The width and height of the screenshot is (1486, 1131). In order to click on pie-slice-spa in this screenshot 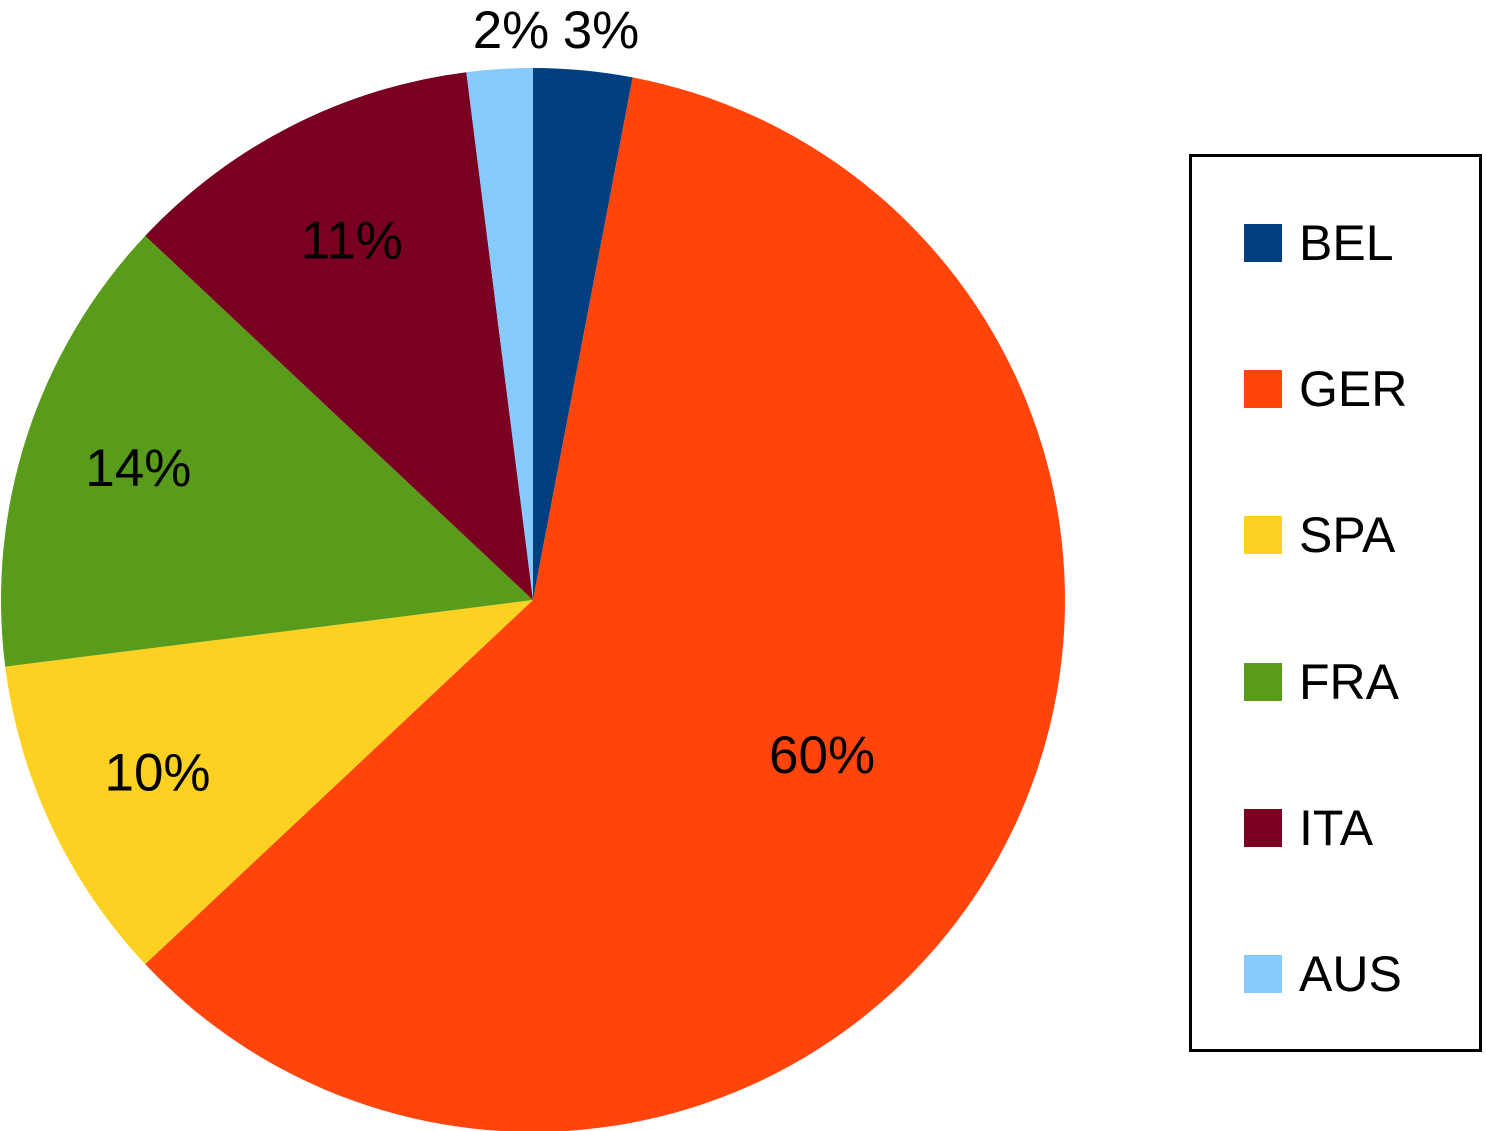, I will do `click(269, 782)`.